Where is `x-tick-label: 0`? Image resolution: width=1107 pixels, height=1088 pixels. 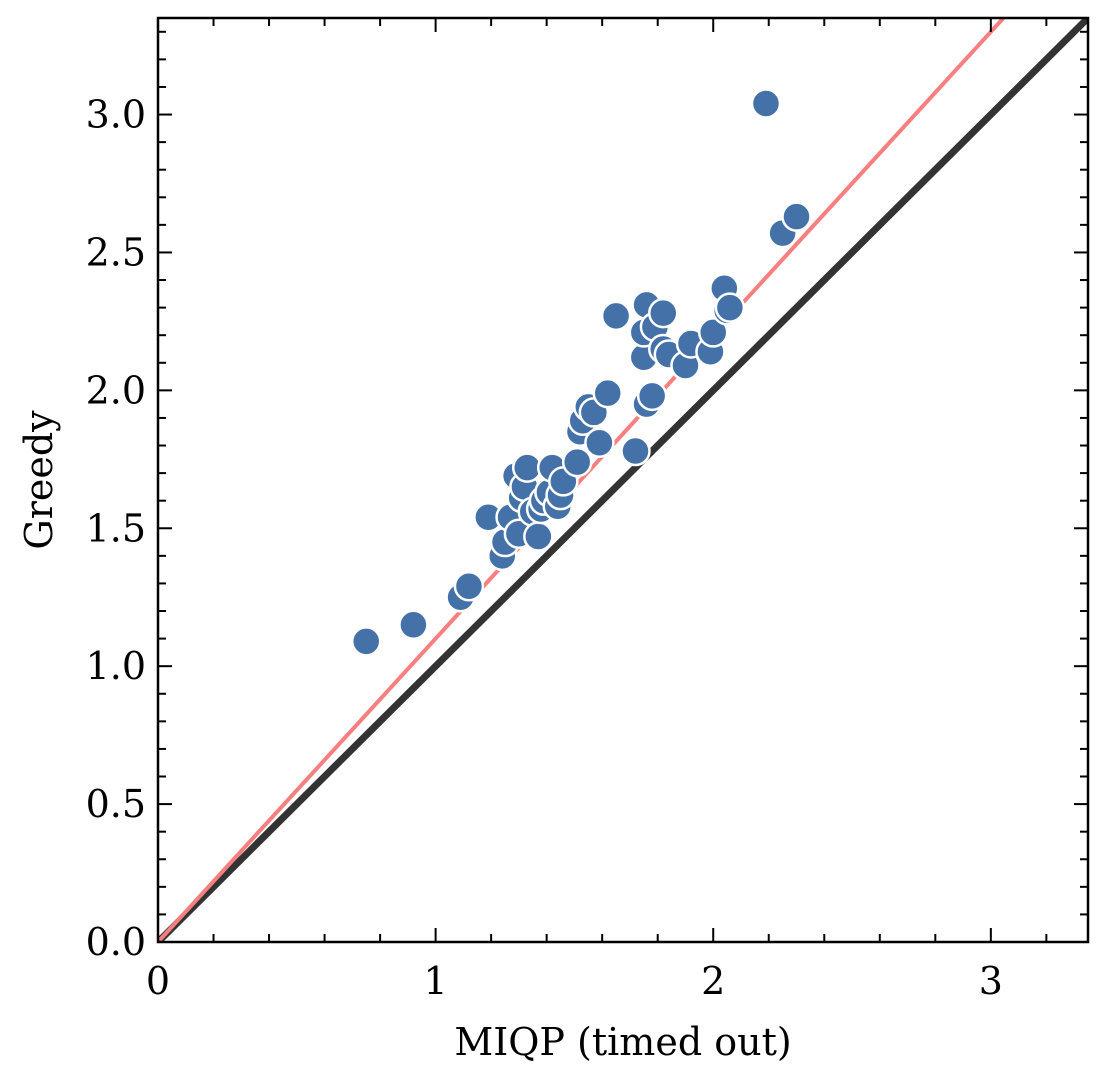 x-tick-label: 0 is located at coordinates (158, 981).